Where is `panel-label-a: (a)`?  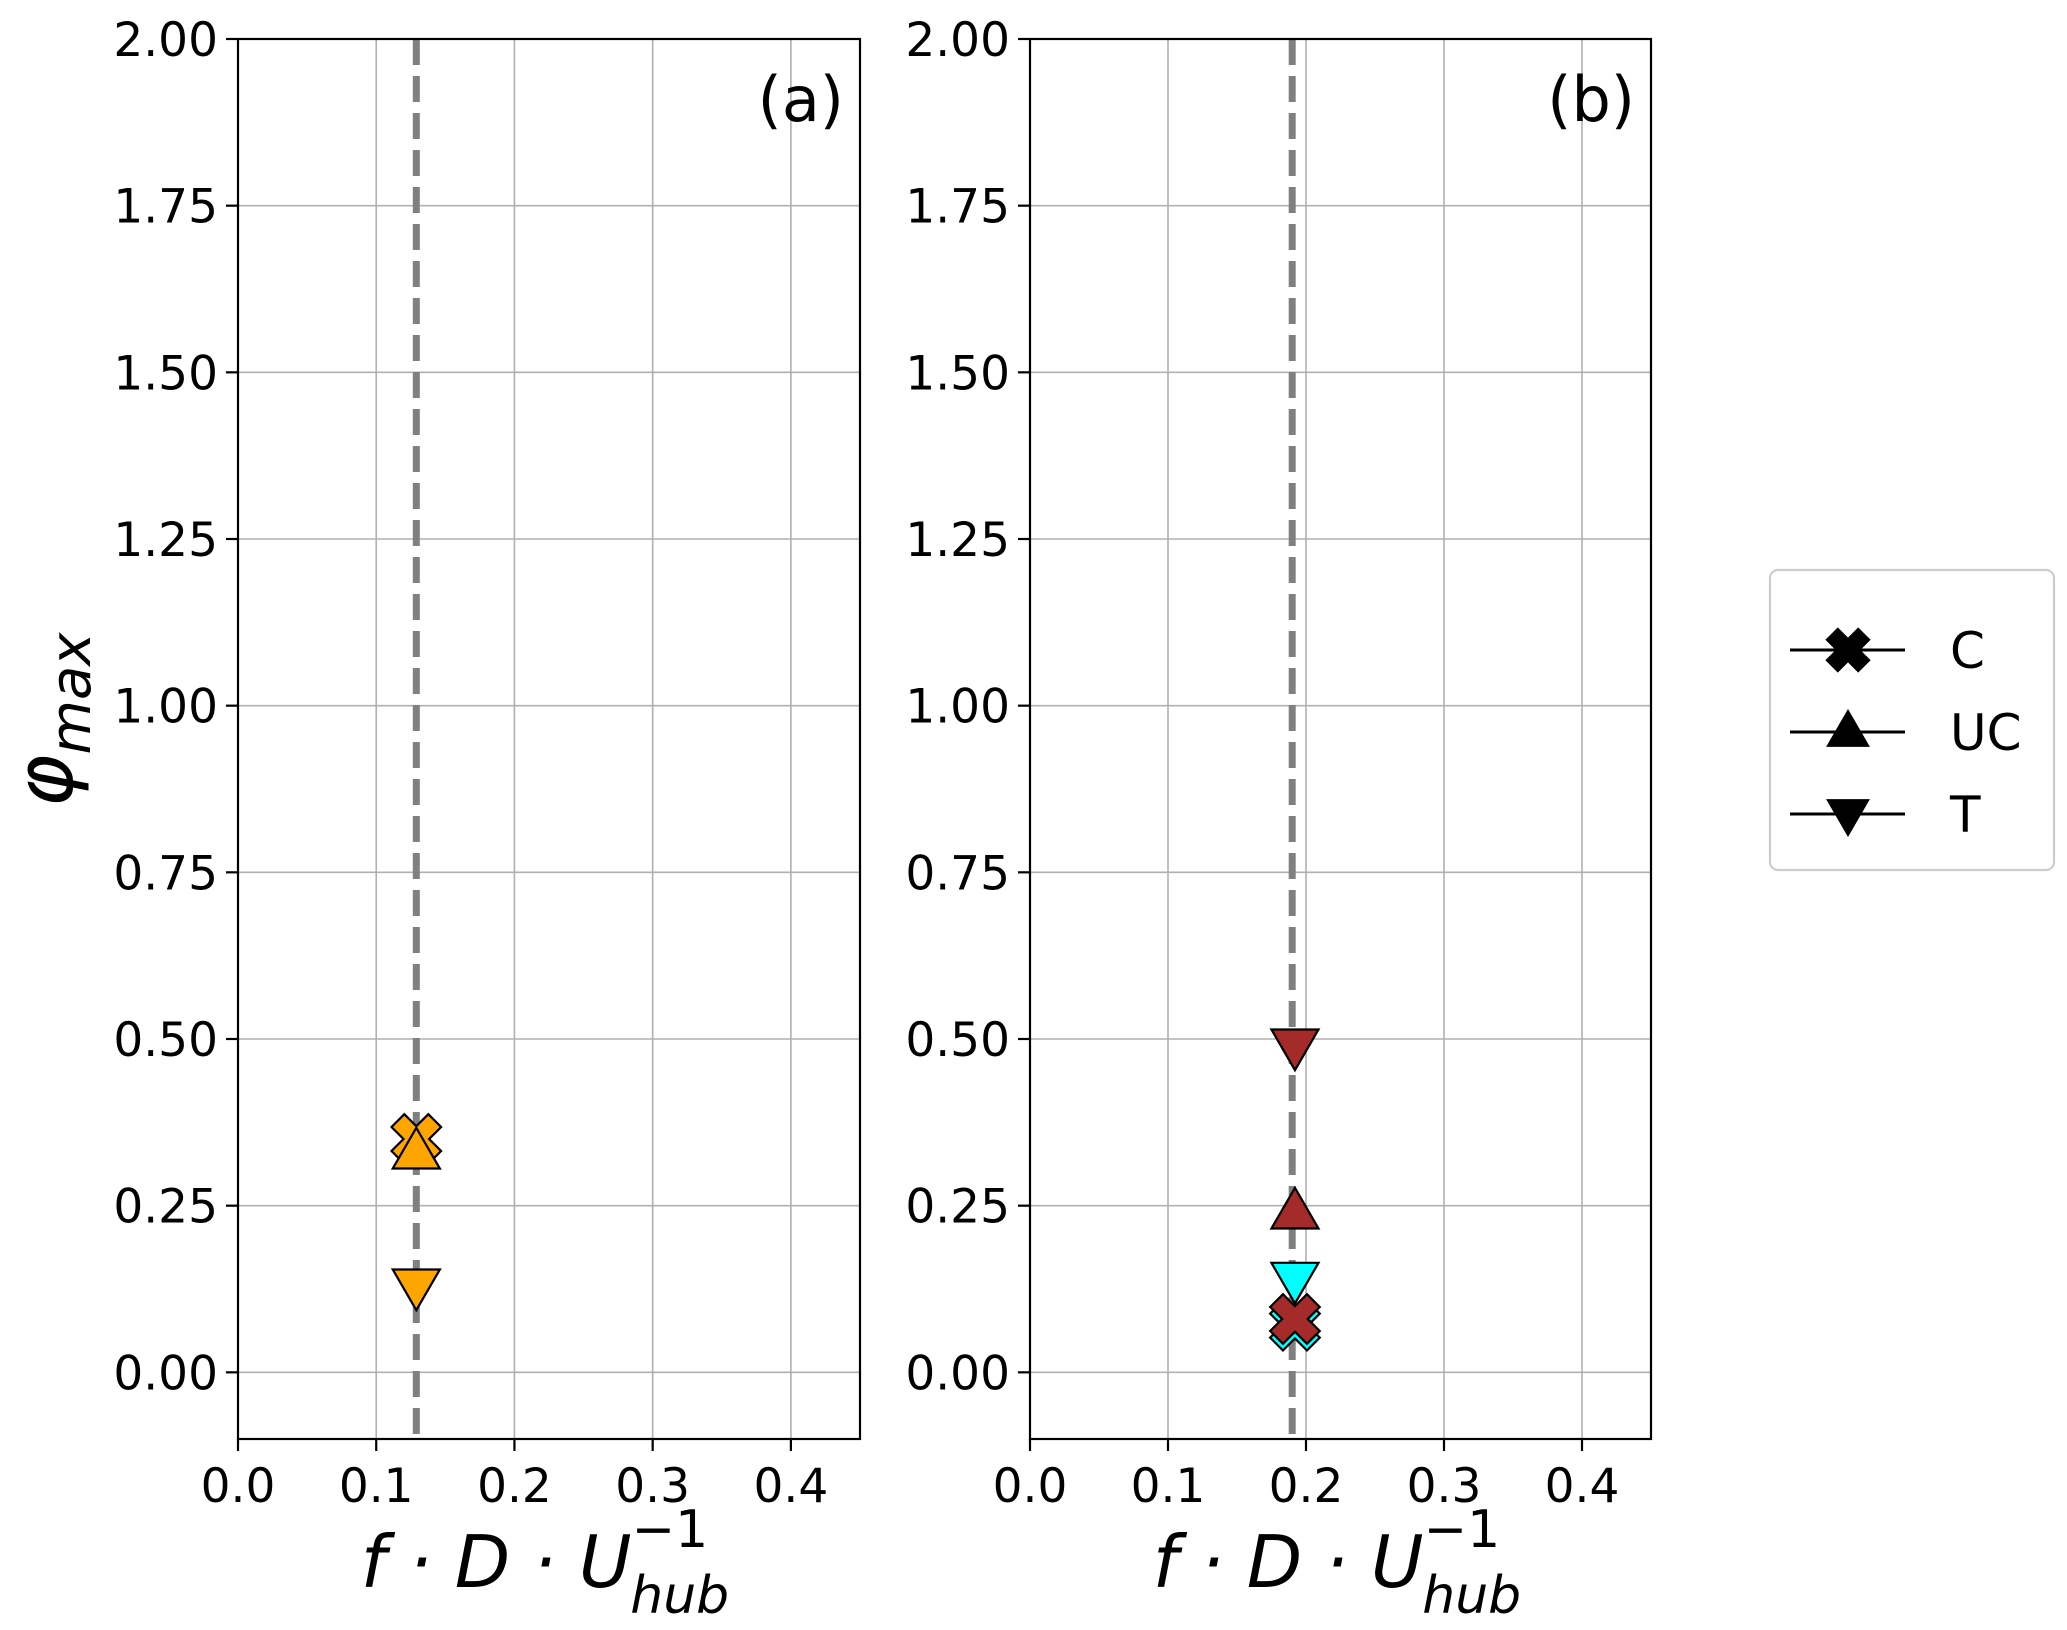 panel-label-a: (a) is located at coordinates (801, 99).